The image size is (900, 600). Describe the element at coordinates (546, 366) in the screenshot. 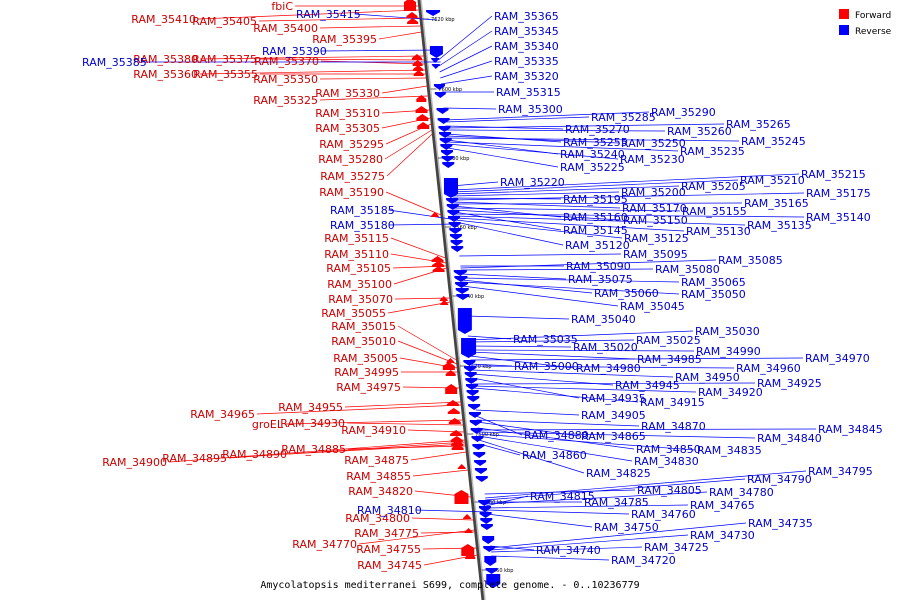

I see `reverse-gene-label: RAM_35000` at that location.